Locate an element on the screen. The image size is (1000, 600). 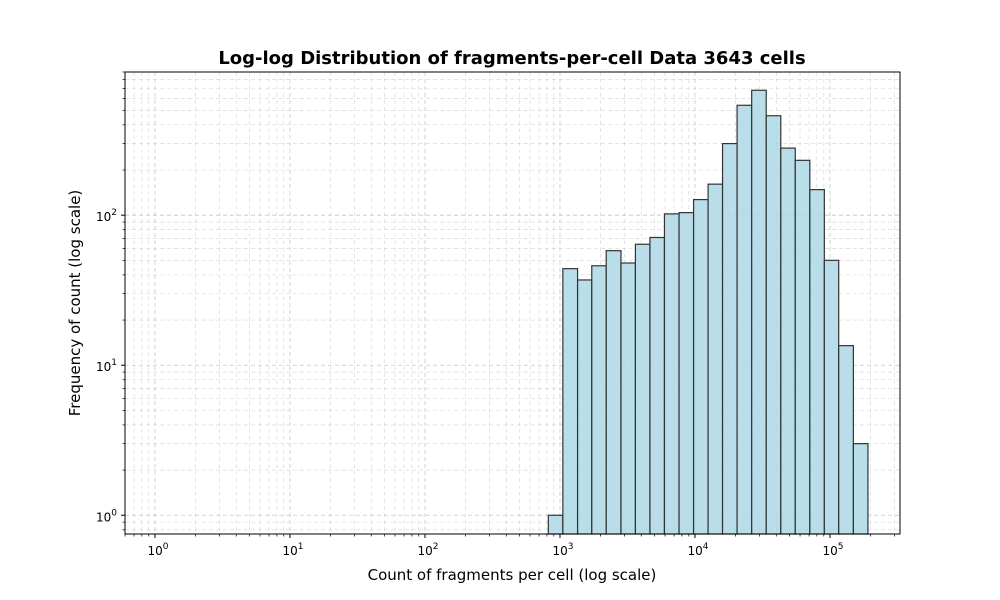
x-tick-label: 10⁰ is located at coordinates (157, 550).